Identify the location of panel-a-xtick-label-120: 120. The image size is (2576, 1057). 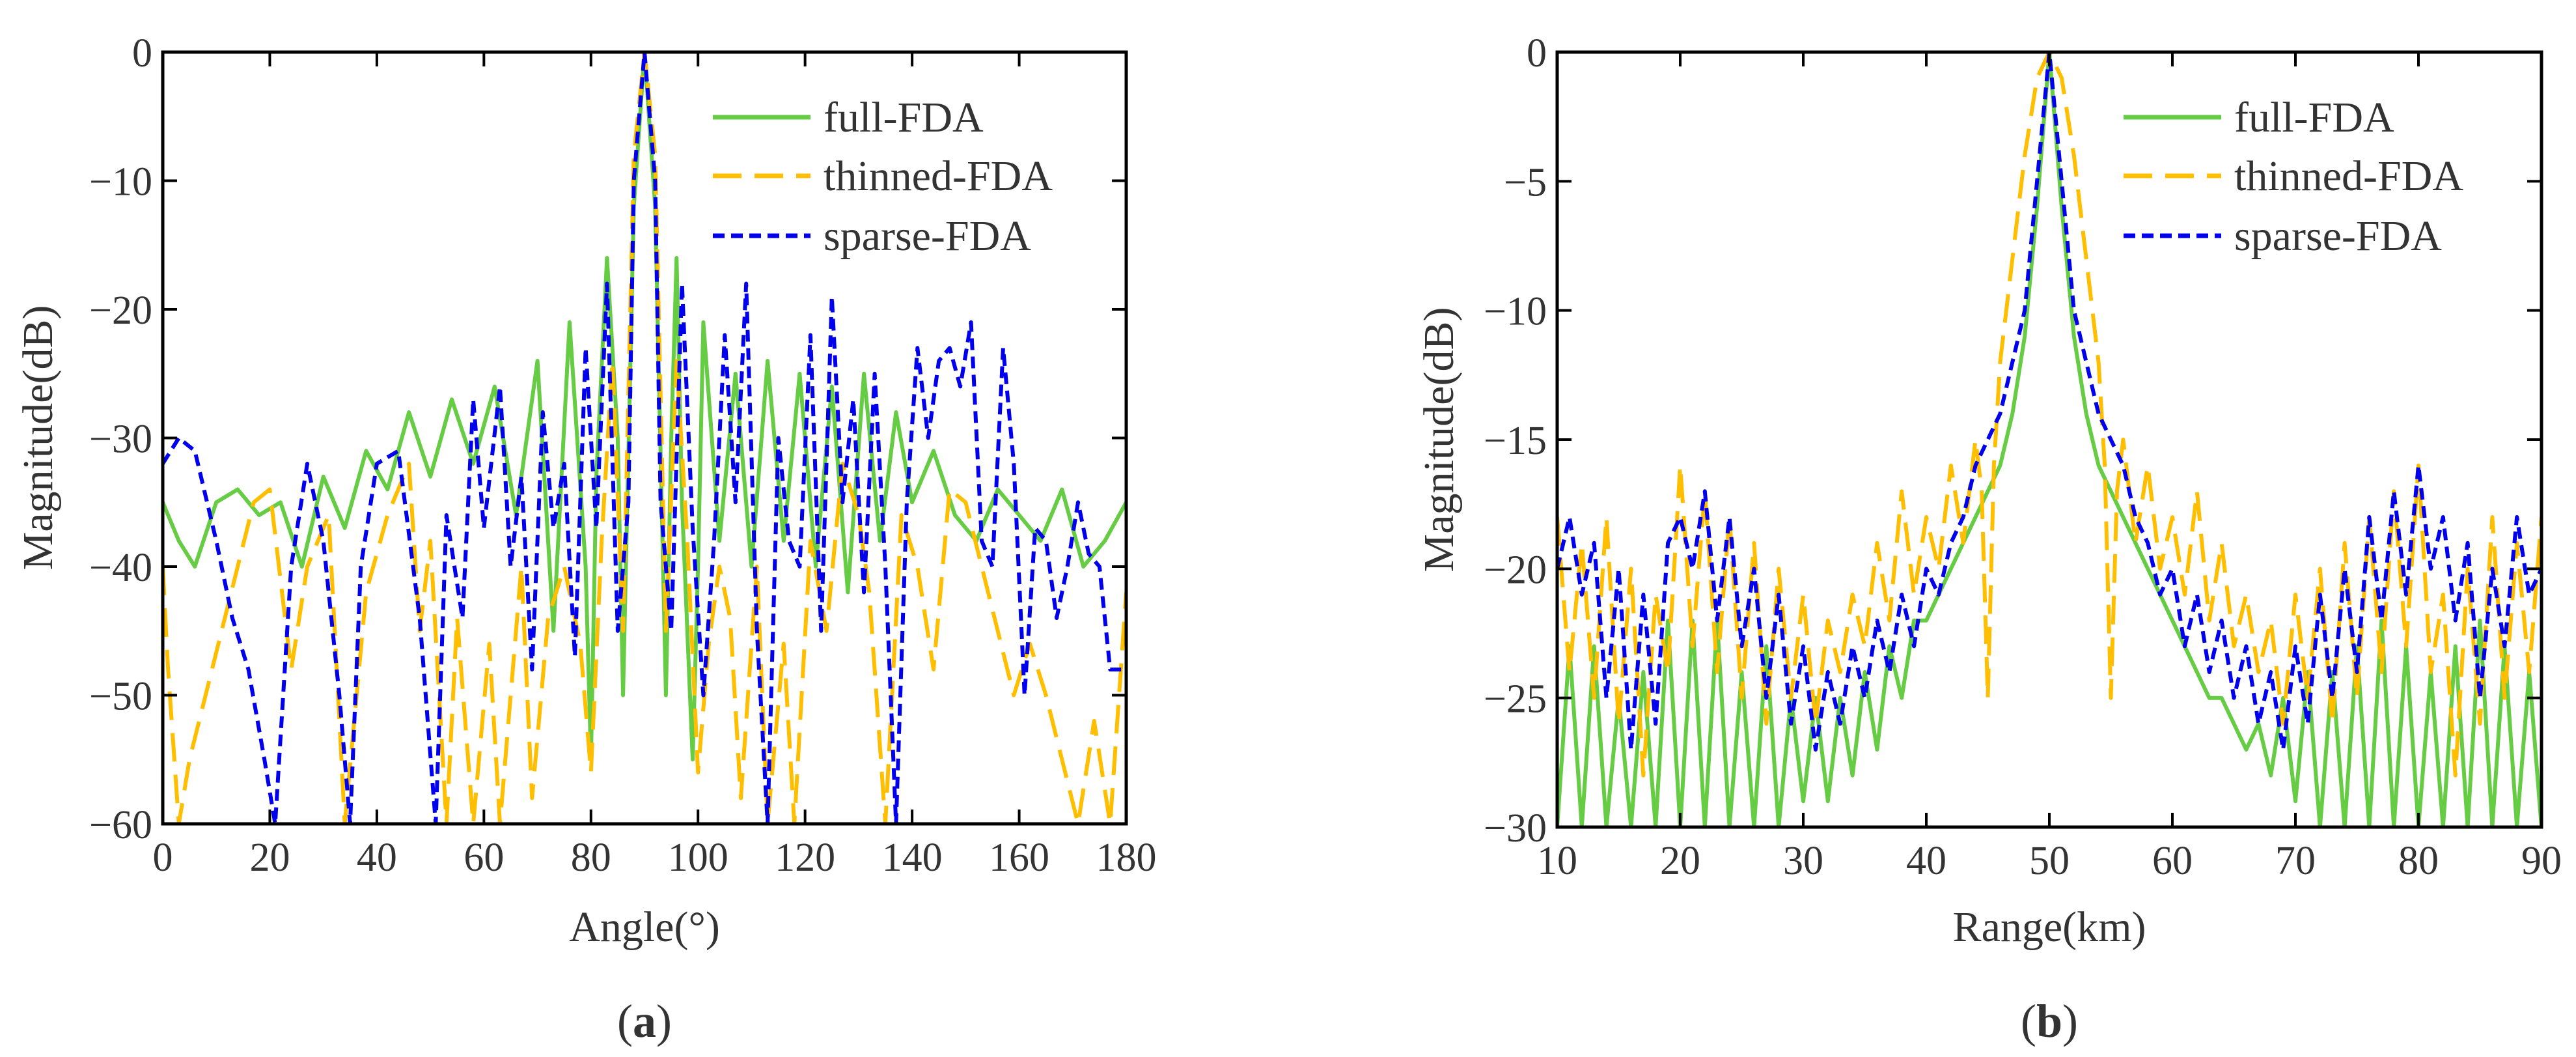
(805, 858).